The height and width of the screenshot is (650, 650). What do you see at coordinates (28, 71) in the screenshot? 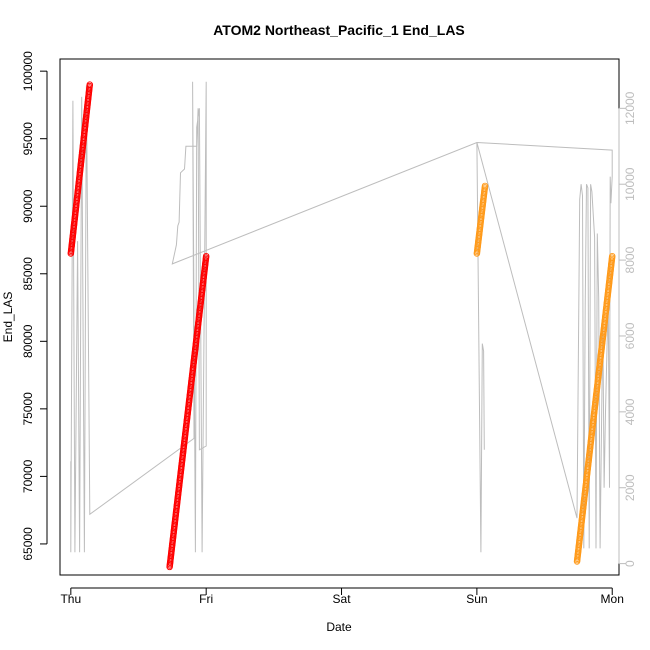
I see `y-tick-label: 100000` at bounding box center [28, 71].